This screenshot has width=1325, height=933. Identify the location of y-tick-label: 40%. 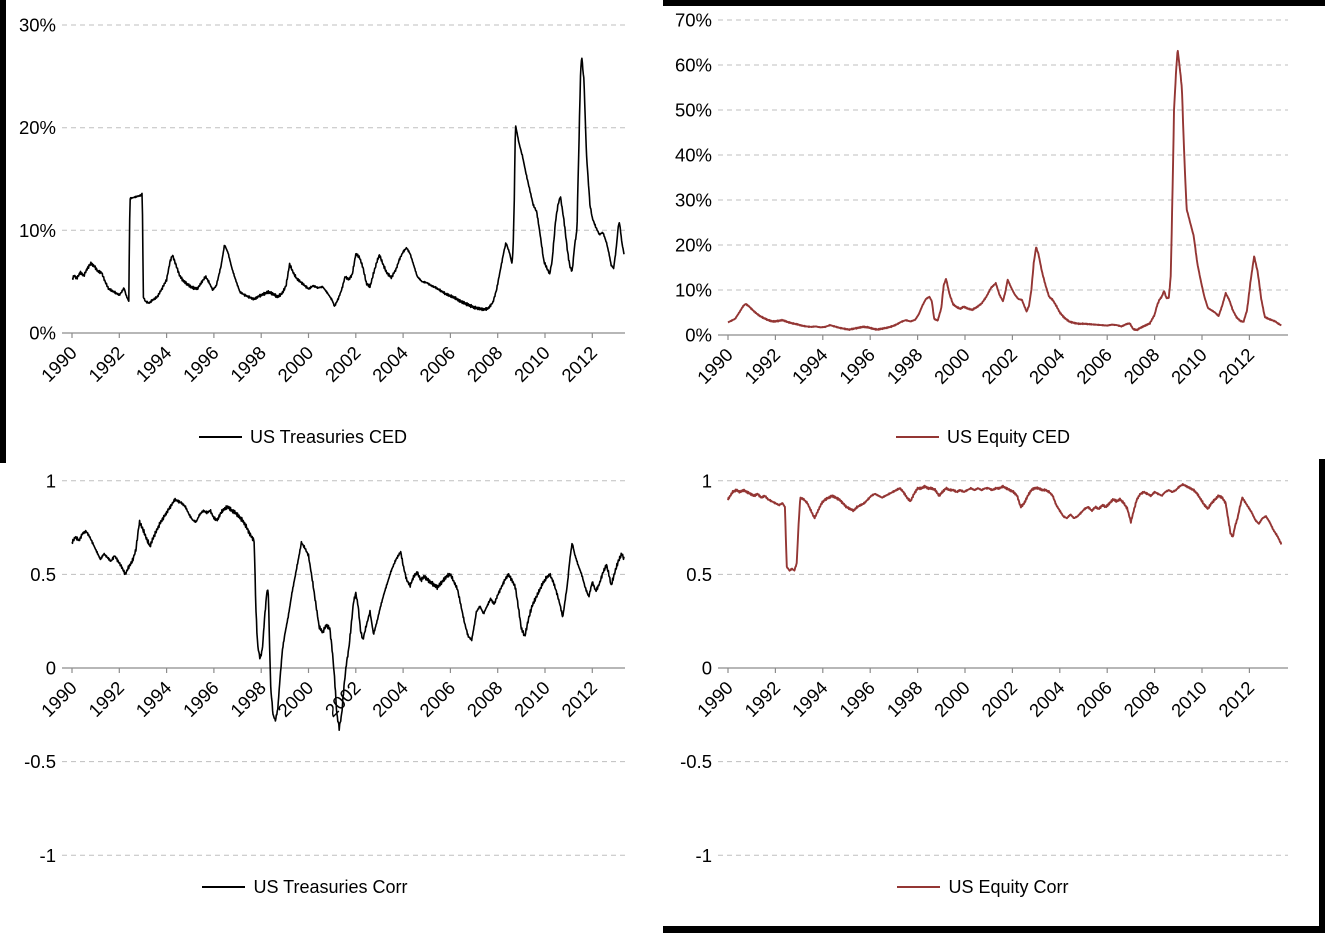
(693, 155).